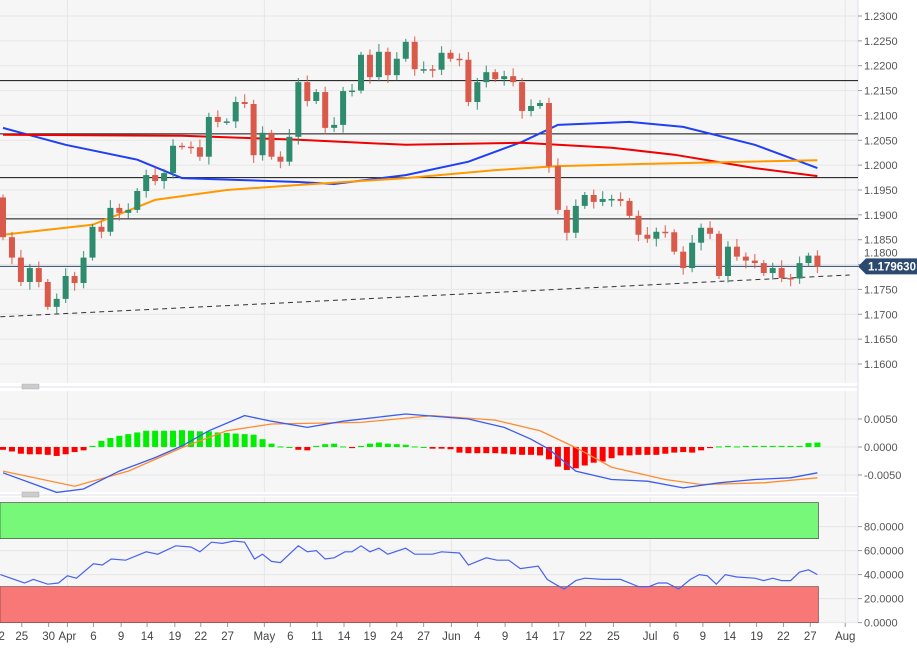  I want to click on date-label: 6, so click(676, 637).